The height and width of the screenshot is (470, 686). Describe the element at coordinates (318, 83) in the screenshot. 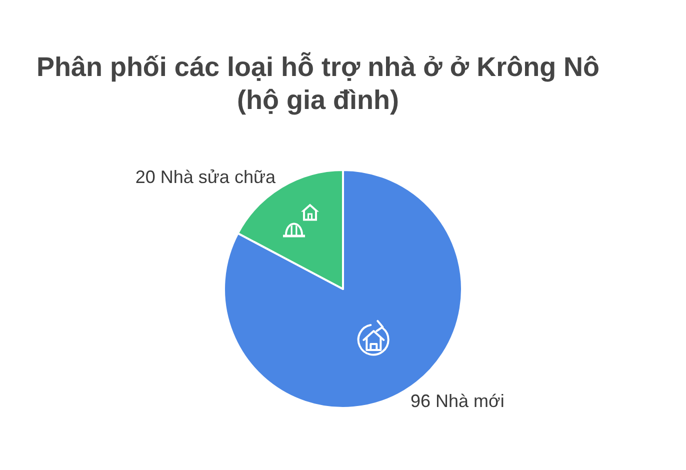

I see `chart-title: Phân phối các loại hỗ trợ nhà ở ở Krông Nô (hộ gia đình)` at that location.